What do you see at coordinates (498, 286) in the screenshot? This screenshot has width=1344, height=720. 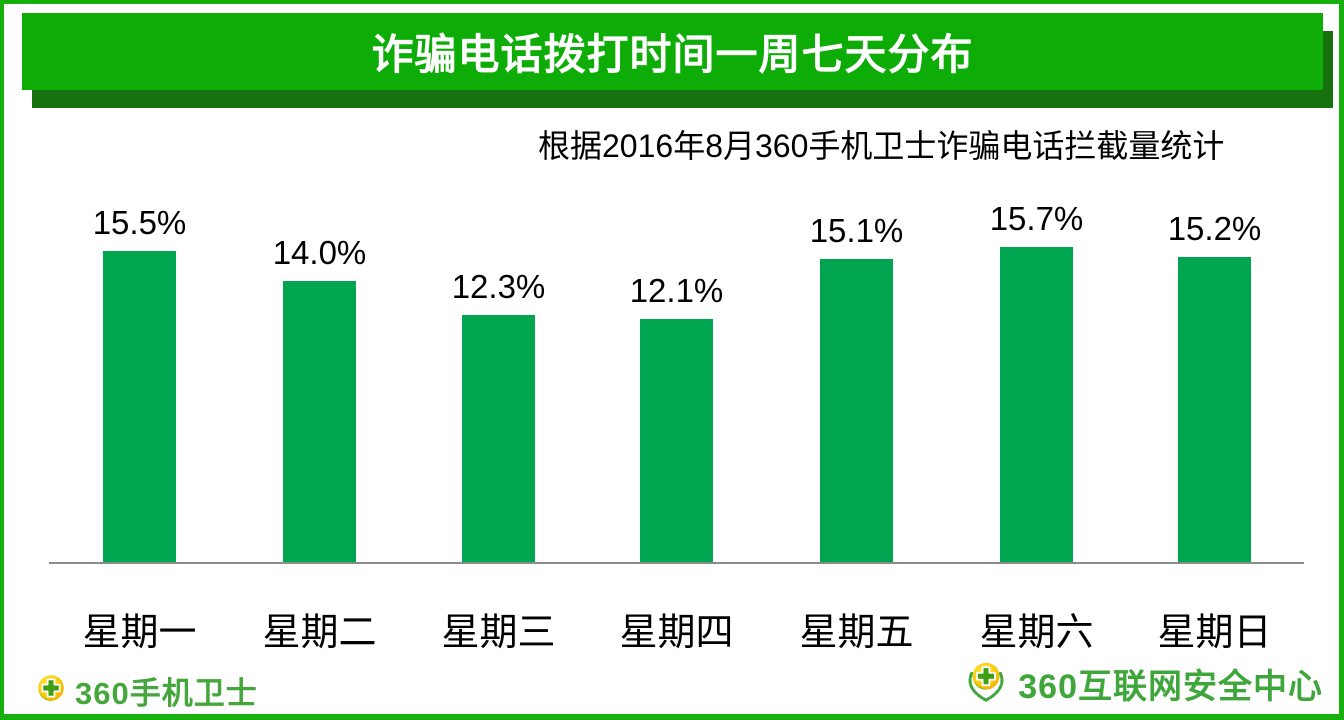 I see `bar-value-label: 12.3%` at bounding box center [498, 286].